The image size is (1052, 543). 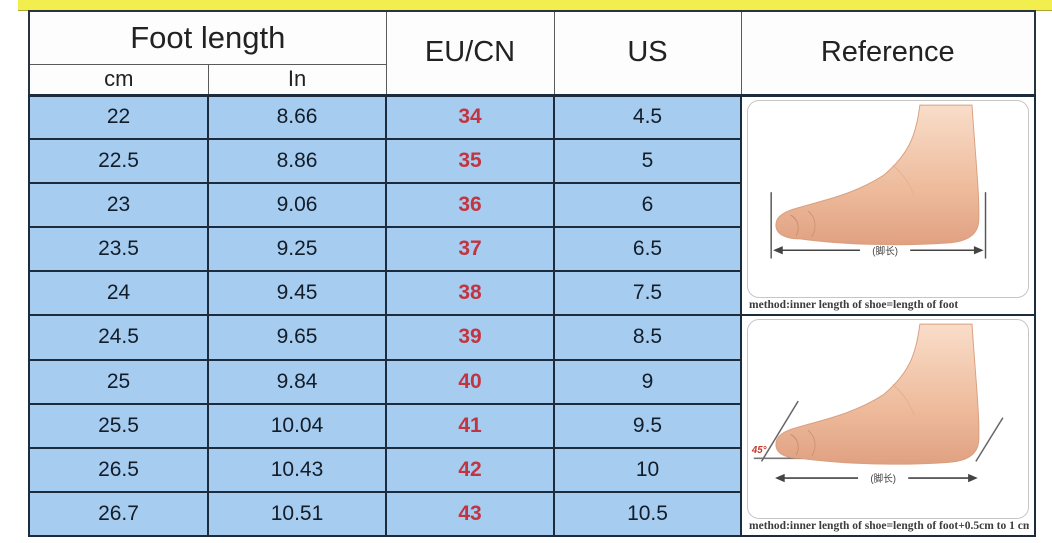 What do you see at coordinates (648, 293) in the screenshot?
I see `cell-us: 7.5` at bounding box center [648, 293].